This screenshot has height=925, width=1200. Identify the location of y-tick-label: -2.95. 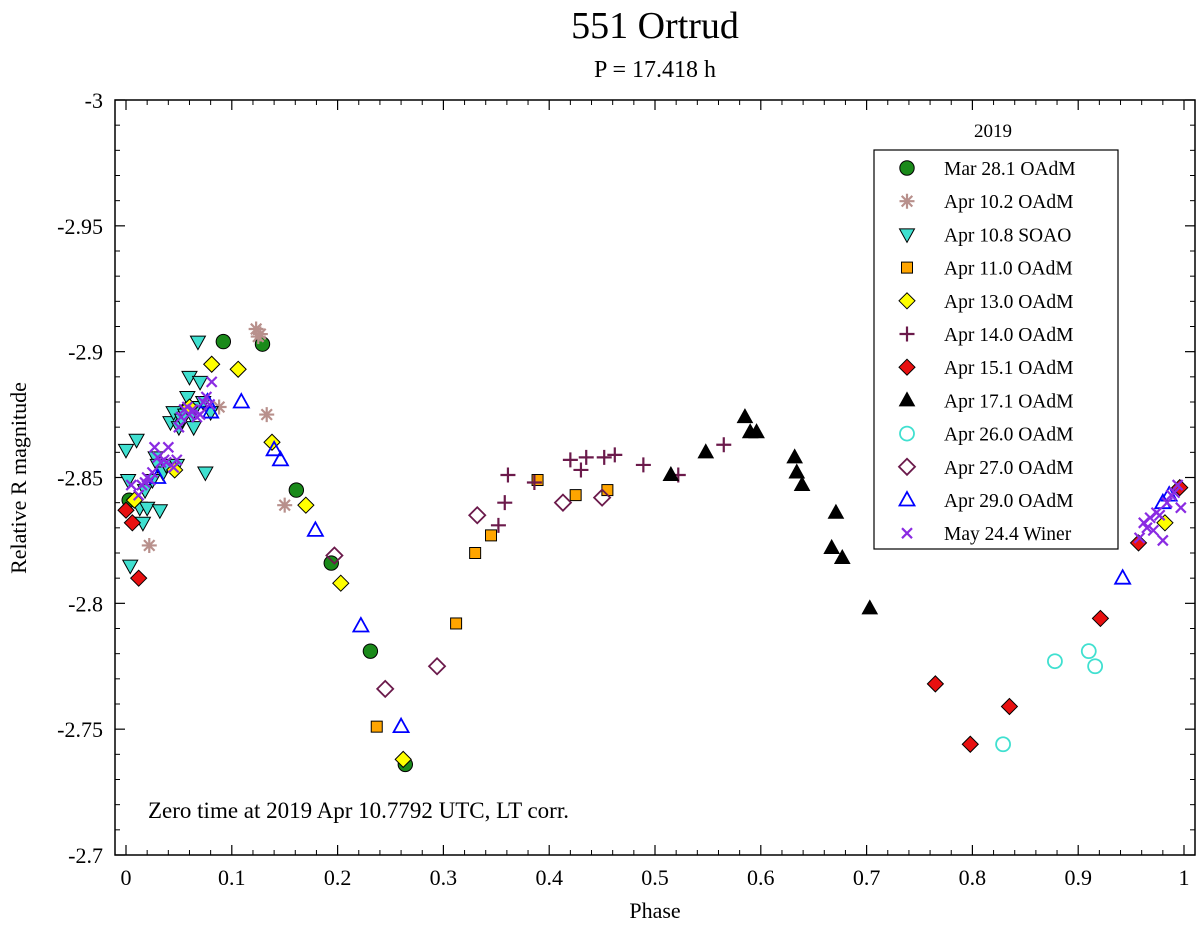
(80, 226).